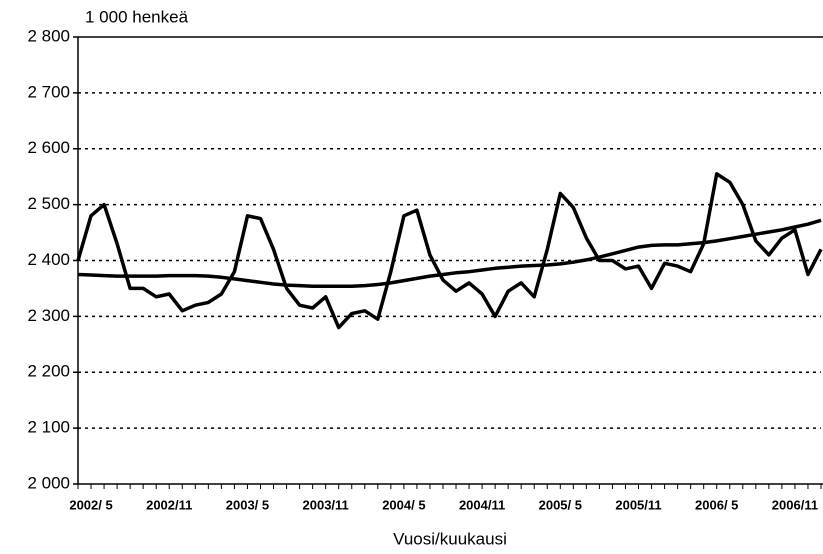 Image resolution: width=823 pixels, height=554 pixels. I want to click on x-tick-label: 2006/ 5, so click(716, 504).